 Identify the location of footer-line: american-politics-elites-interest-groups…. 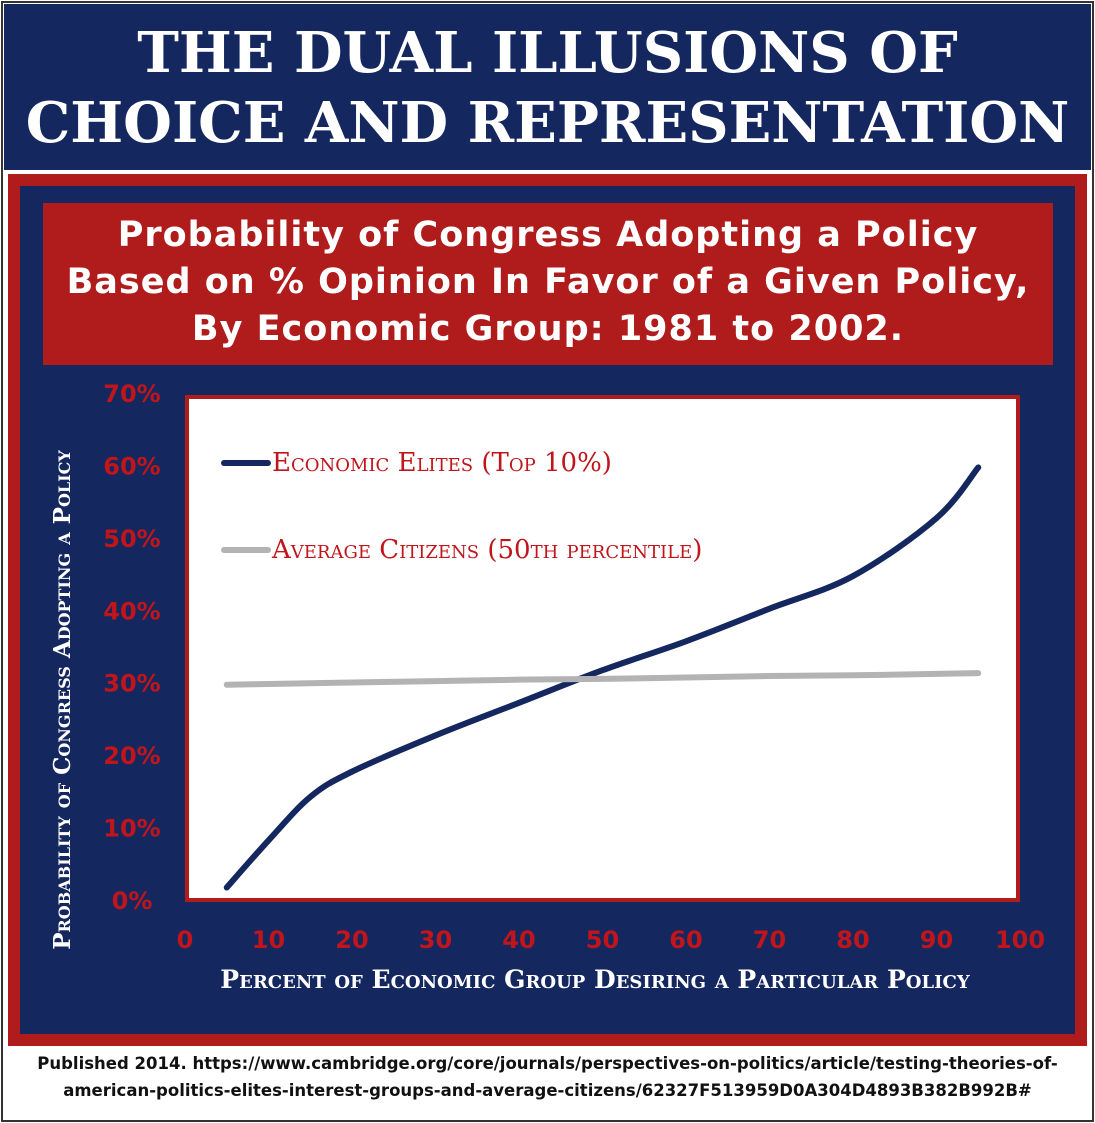
(547, 1090).